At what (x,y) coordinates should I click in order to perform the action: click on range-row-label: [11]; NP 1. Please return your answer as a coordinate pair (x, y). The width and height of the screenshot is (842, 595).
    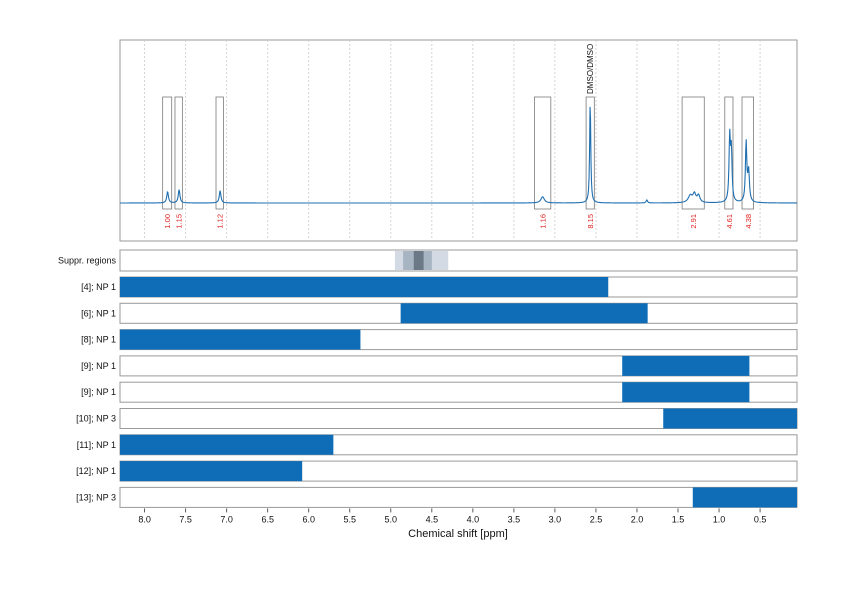
    Looking at the image, I should click on (96, 445).